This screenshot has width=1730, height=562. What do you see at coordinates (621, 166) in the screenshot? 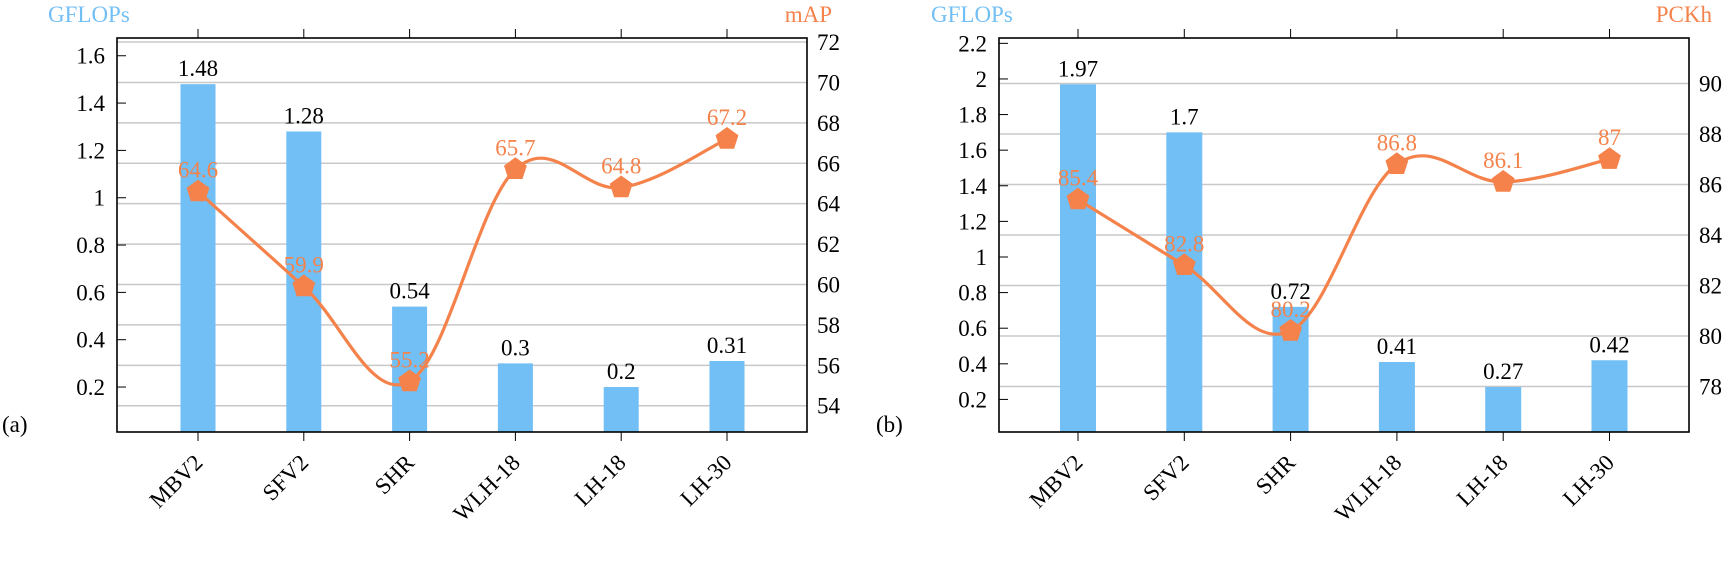
I see `line-value-label: 64.8` at bounding box center [621, 166].